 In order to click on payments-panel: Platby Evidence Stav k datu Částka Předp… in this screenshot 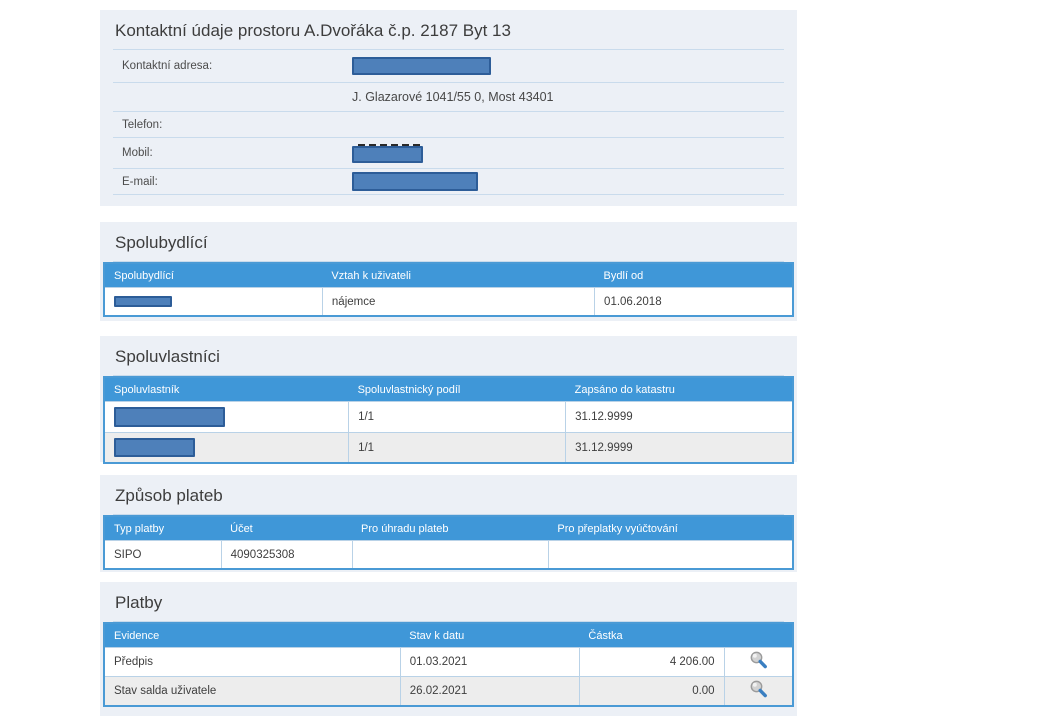, I will do `click(448, 649)`.